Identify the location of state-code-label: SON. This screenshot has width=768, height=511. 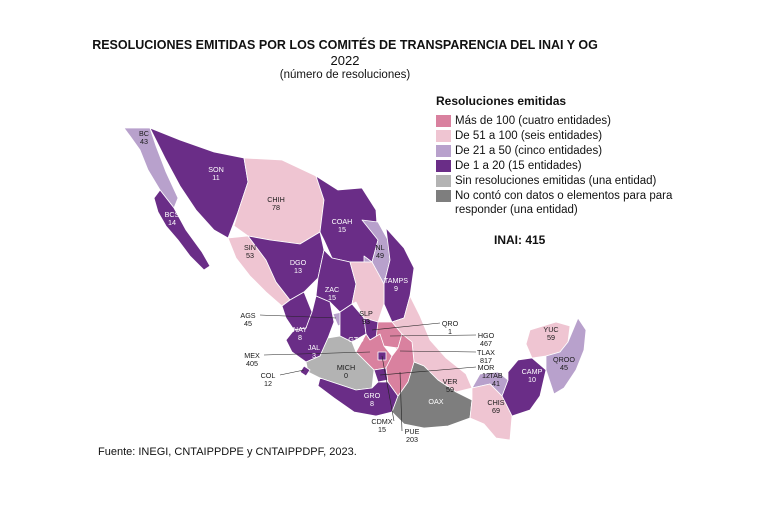
(216, 169).